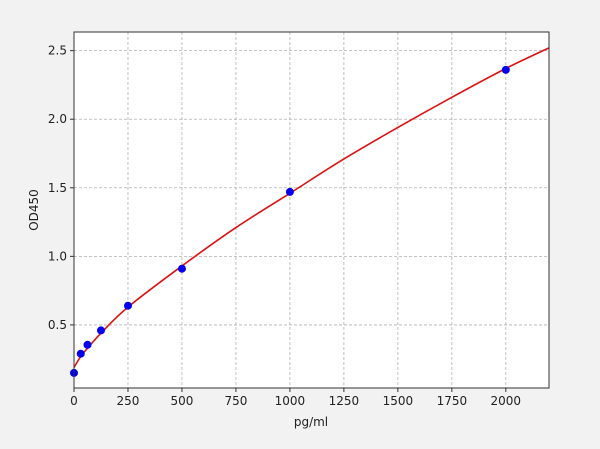 The width and height of the screenshot is (600, 449). Describe the element at coordinates (57, 188) in the screenshot. I see `y-tick-label: 1.5` at that location.